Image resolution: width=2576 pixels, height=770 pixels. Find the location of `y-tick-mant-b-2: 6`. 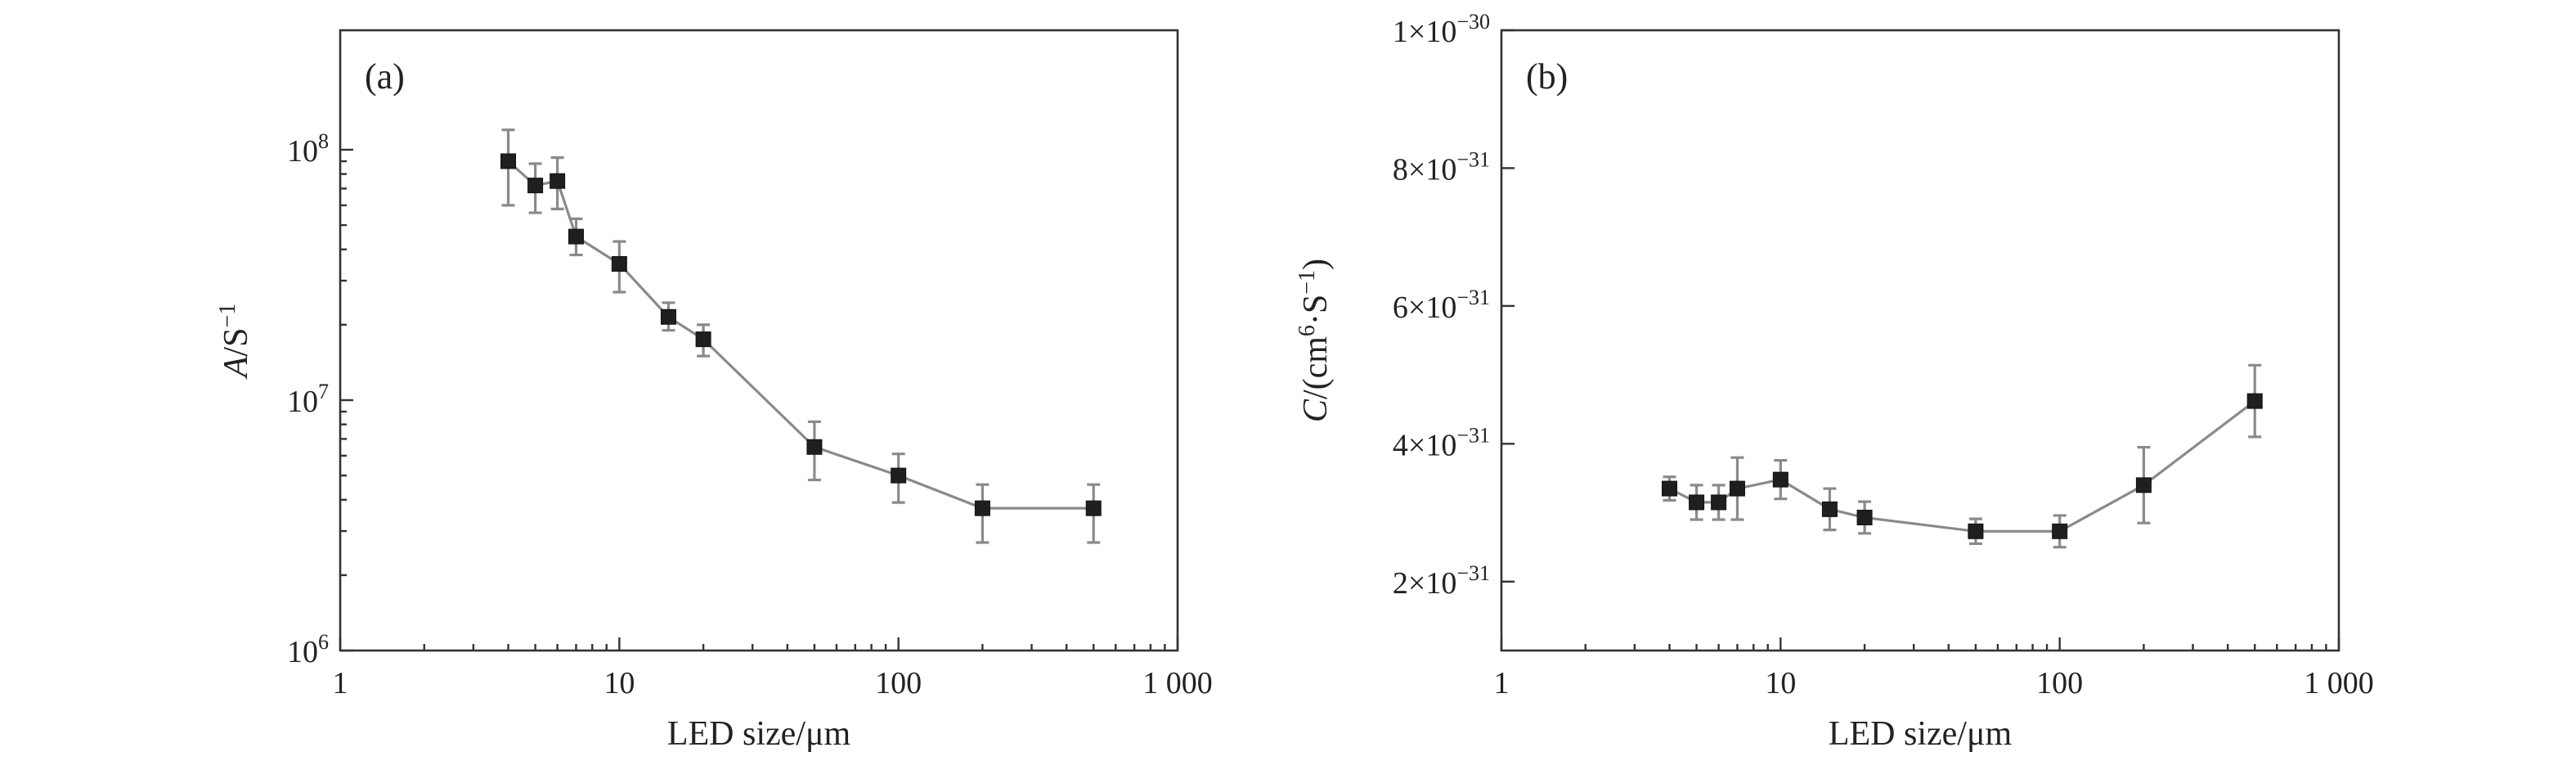

y-tick-mant-b-2: 6 is located at coordinates (1401, 307).